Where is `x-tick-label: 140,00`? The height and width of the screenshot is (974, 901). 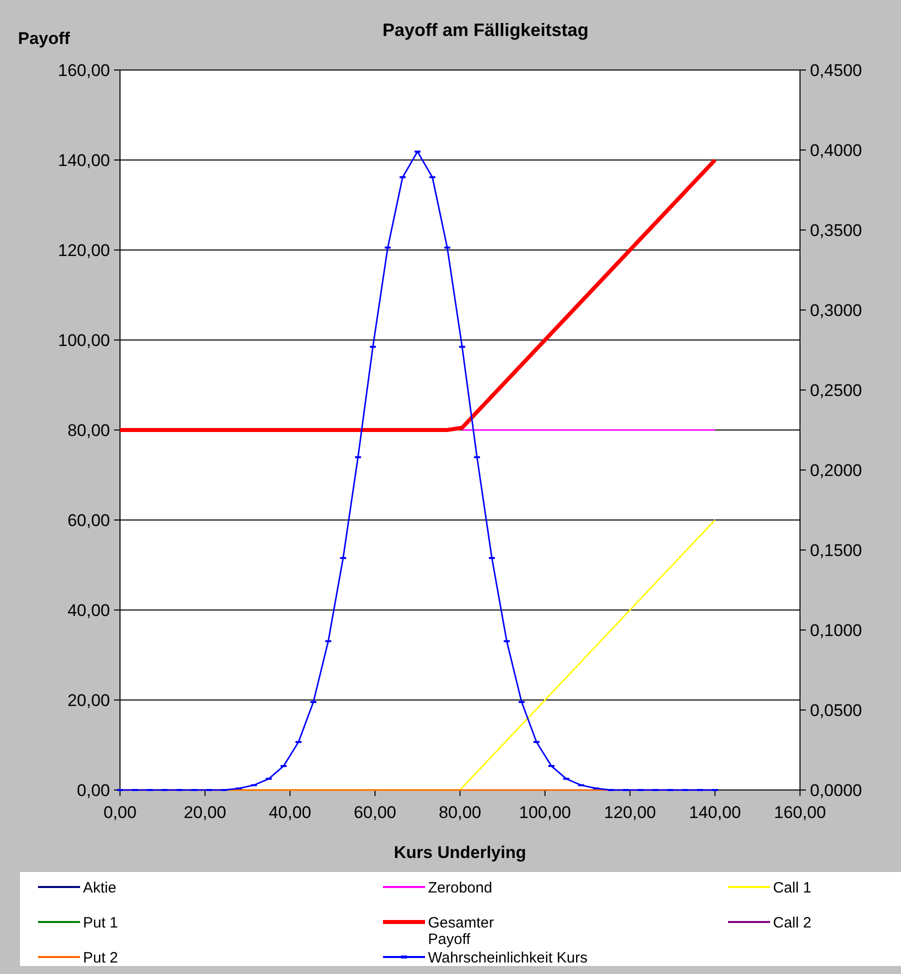 x-tick-label: 140,00 is located at coordinates (715, 812).